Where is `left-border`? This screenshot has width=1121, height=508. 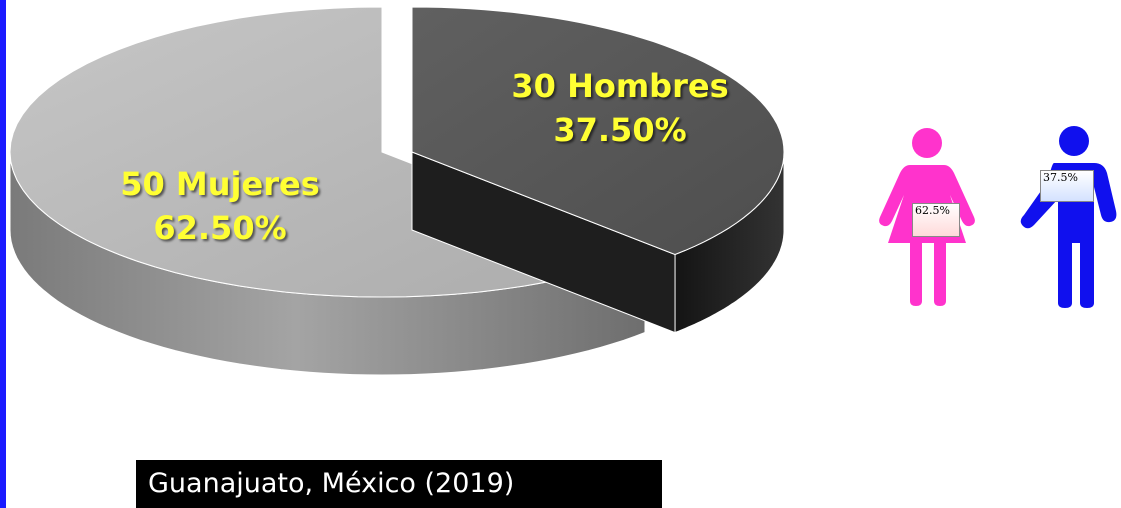
left-border is located at coordinates (3, 254).